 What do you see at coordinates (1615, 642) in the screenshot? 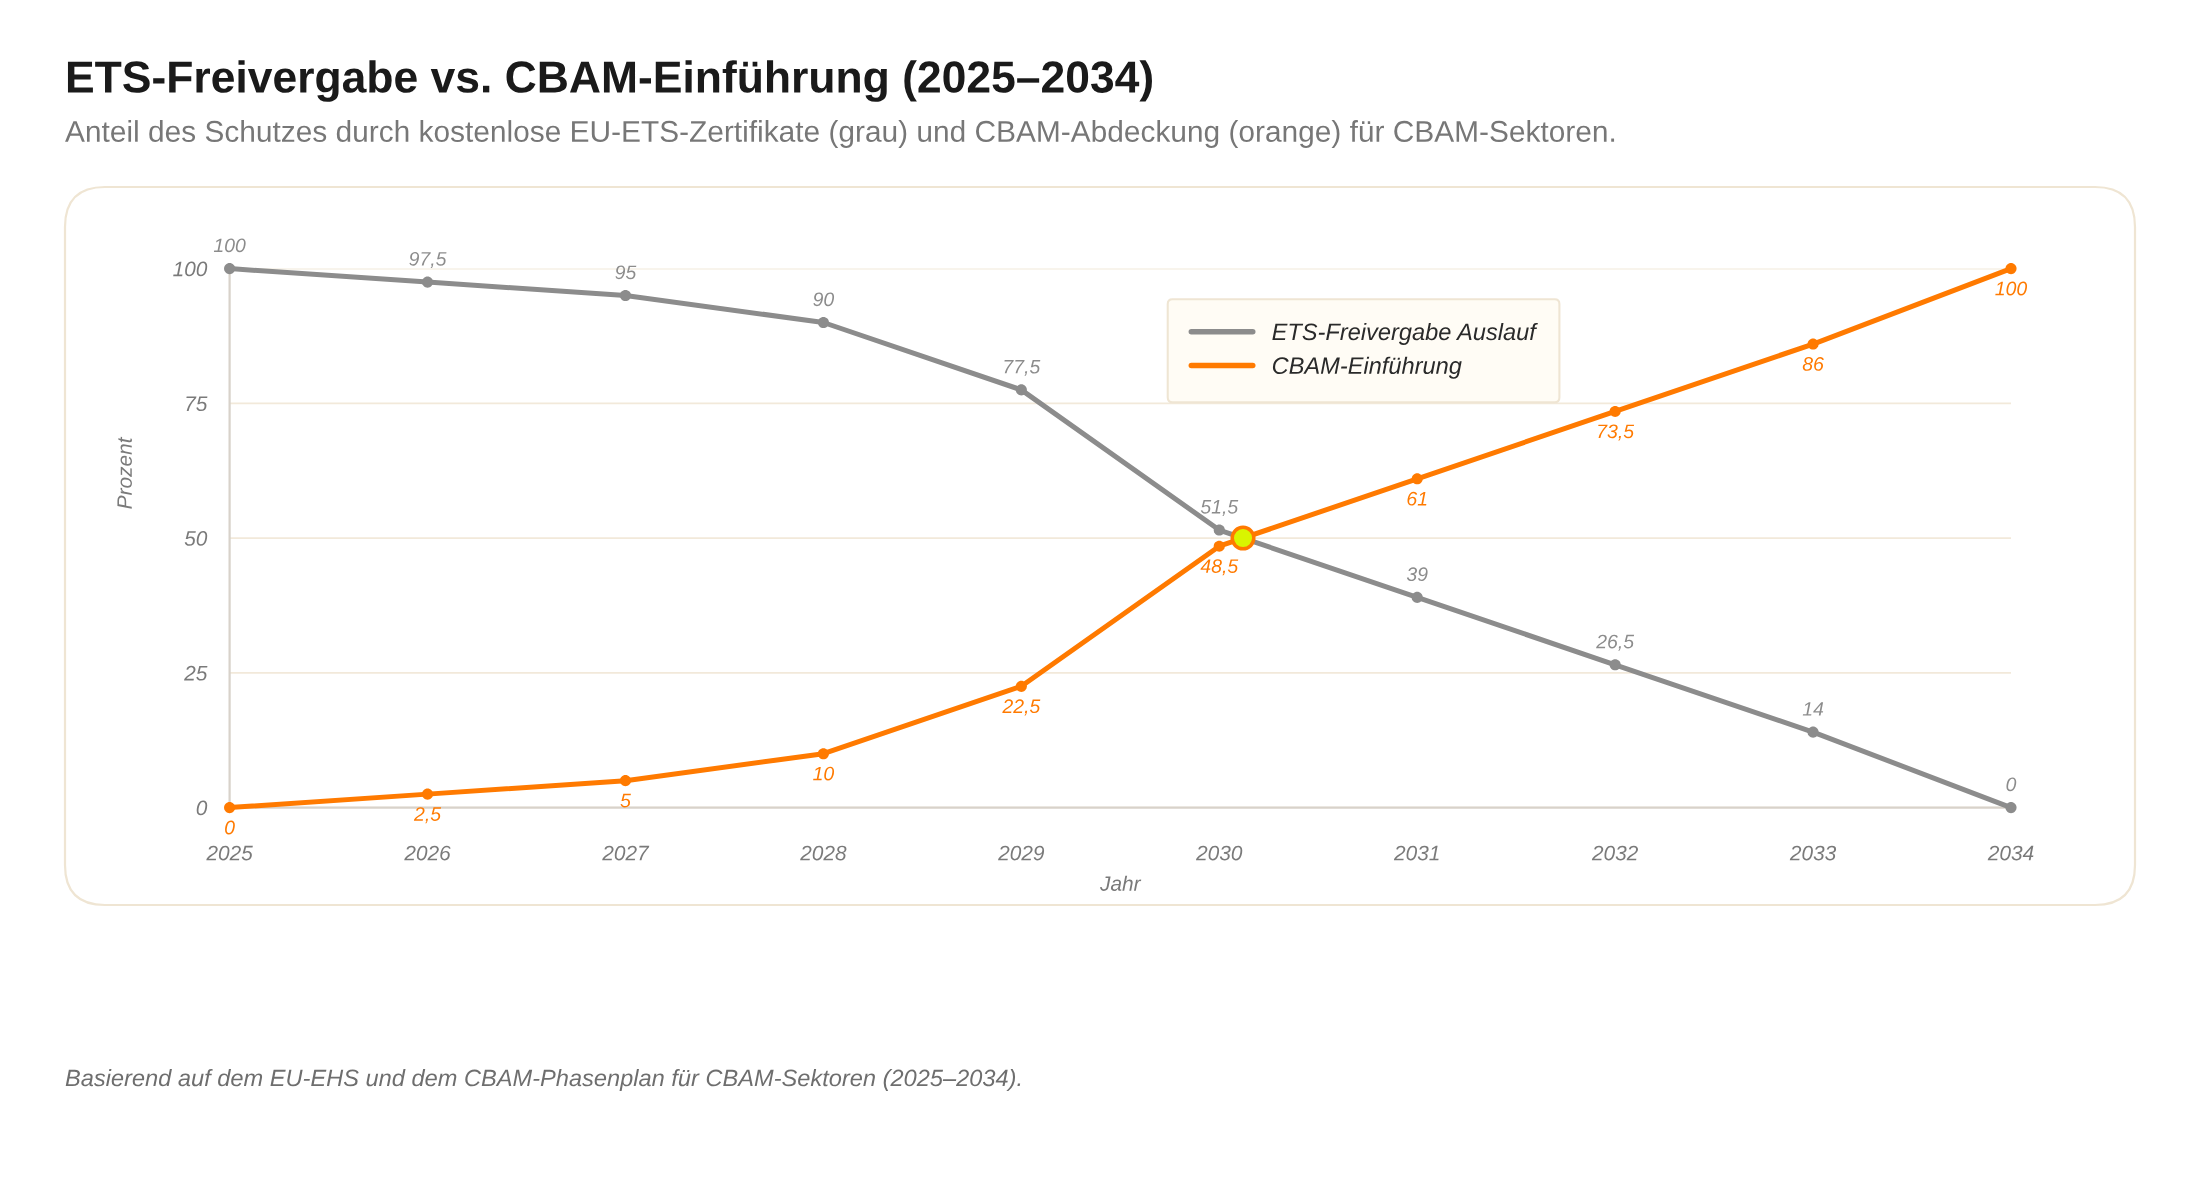
I see `data-label: 26,5` at bounding box center [1615, 642].